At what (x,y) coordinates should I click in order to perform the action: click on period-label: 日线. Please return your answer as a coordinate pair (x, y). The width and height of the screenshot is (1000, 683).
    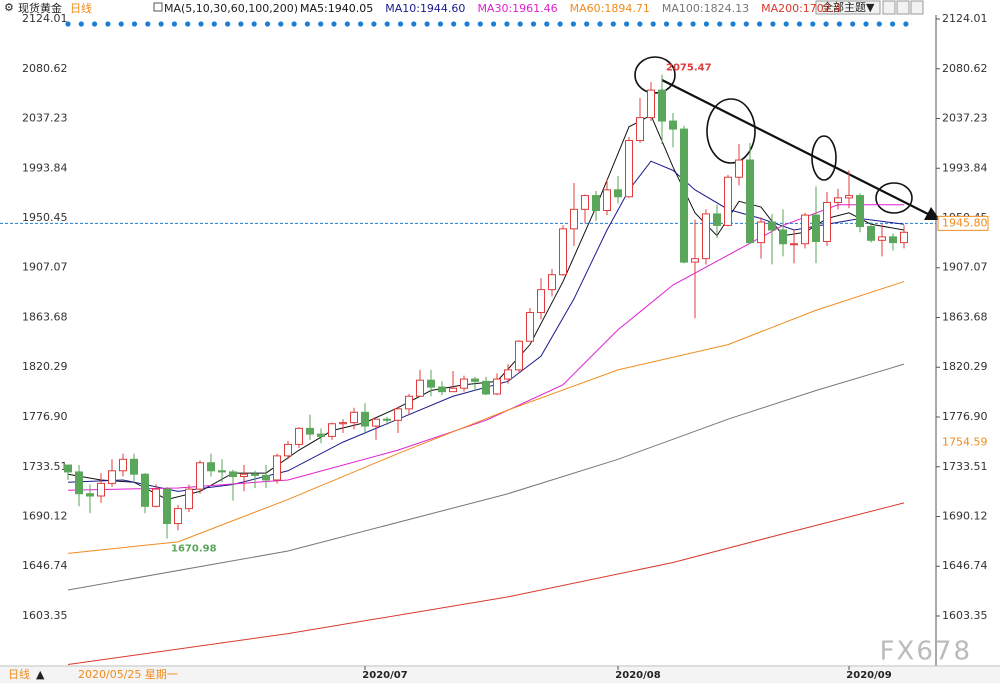
    Looking at the image, I should click on (81, 8).